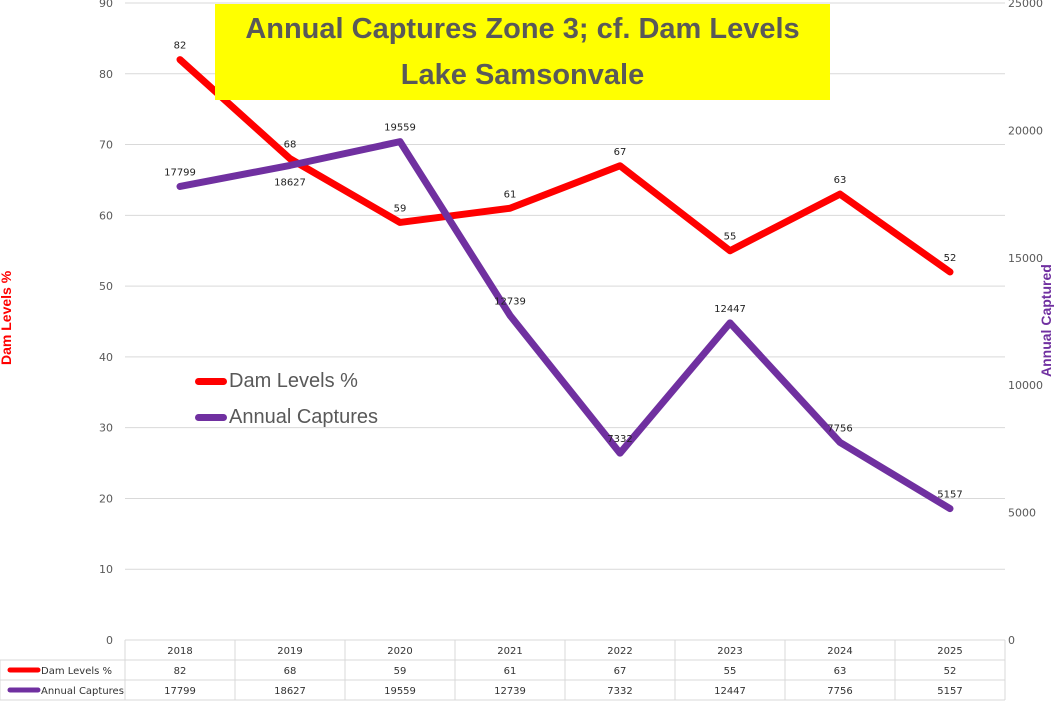 Image resolution: width=1054 pixels, height=704 pixels. Describe the element at coordinates (729, 651) in the screenshot. I see `table-year: 2023` at that location.